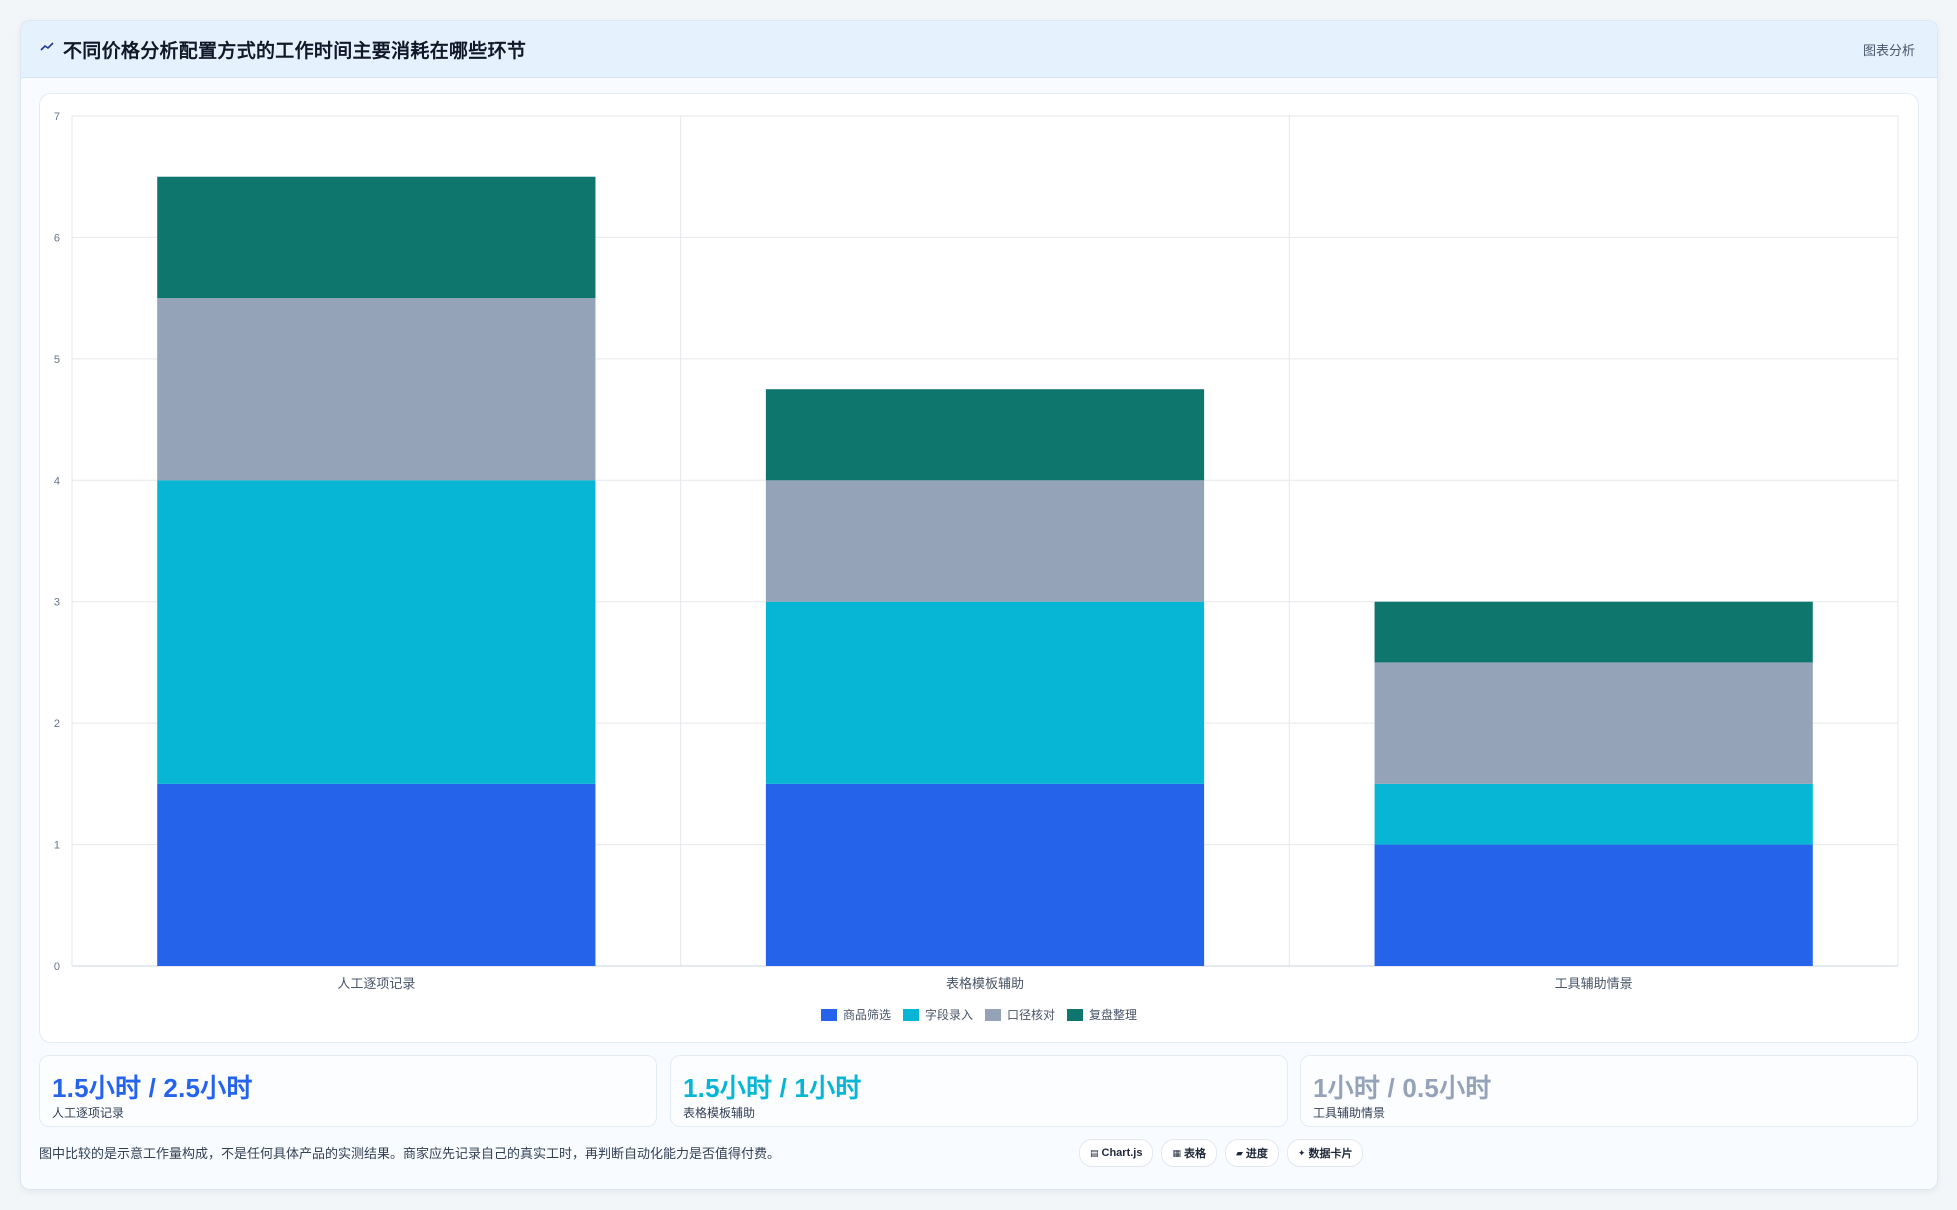 This screenshot has height=1210, width=1957. Describe the element at coordinates (57, 846) in the screenshot. I see `y-tick-label: 1` at that location.